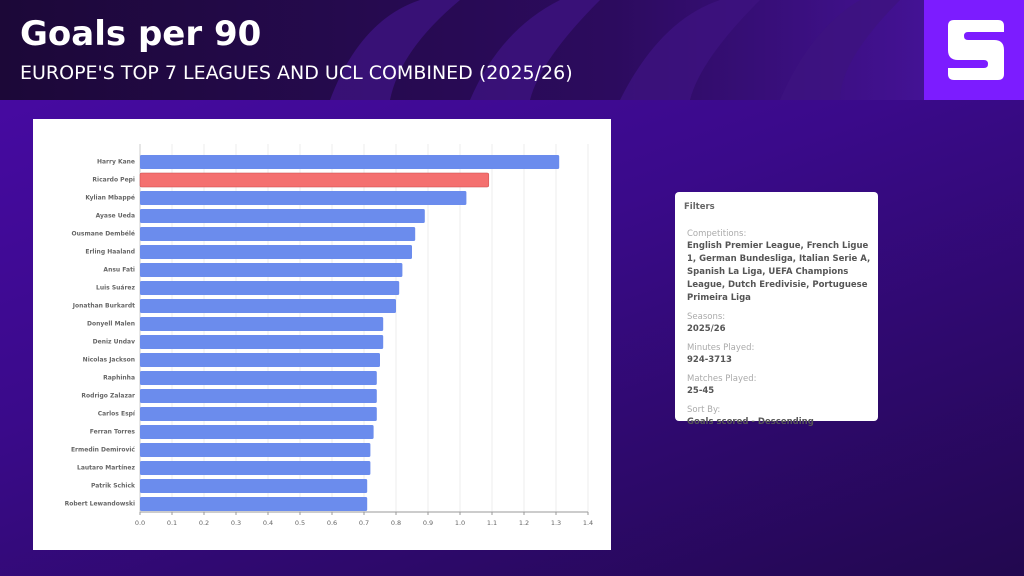 The height and width of the screenshot is (576, 1024). Describe the element at coordinates (103, 234) in the screenshot. I see `y-tick-label: Ousmane Dembélé` at that location.